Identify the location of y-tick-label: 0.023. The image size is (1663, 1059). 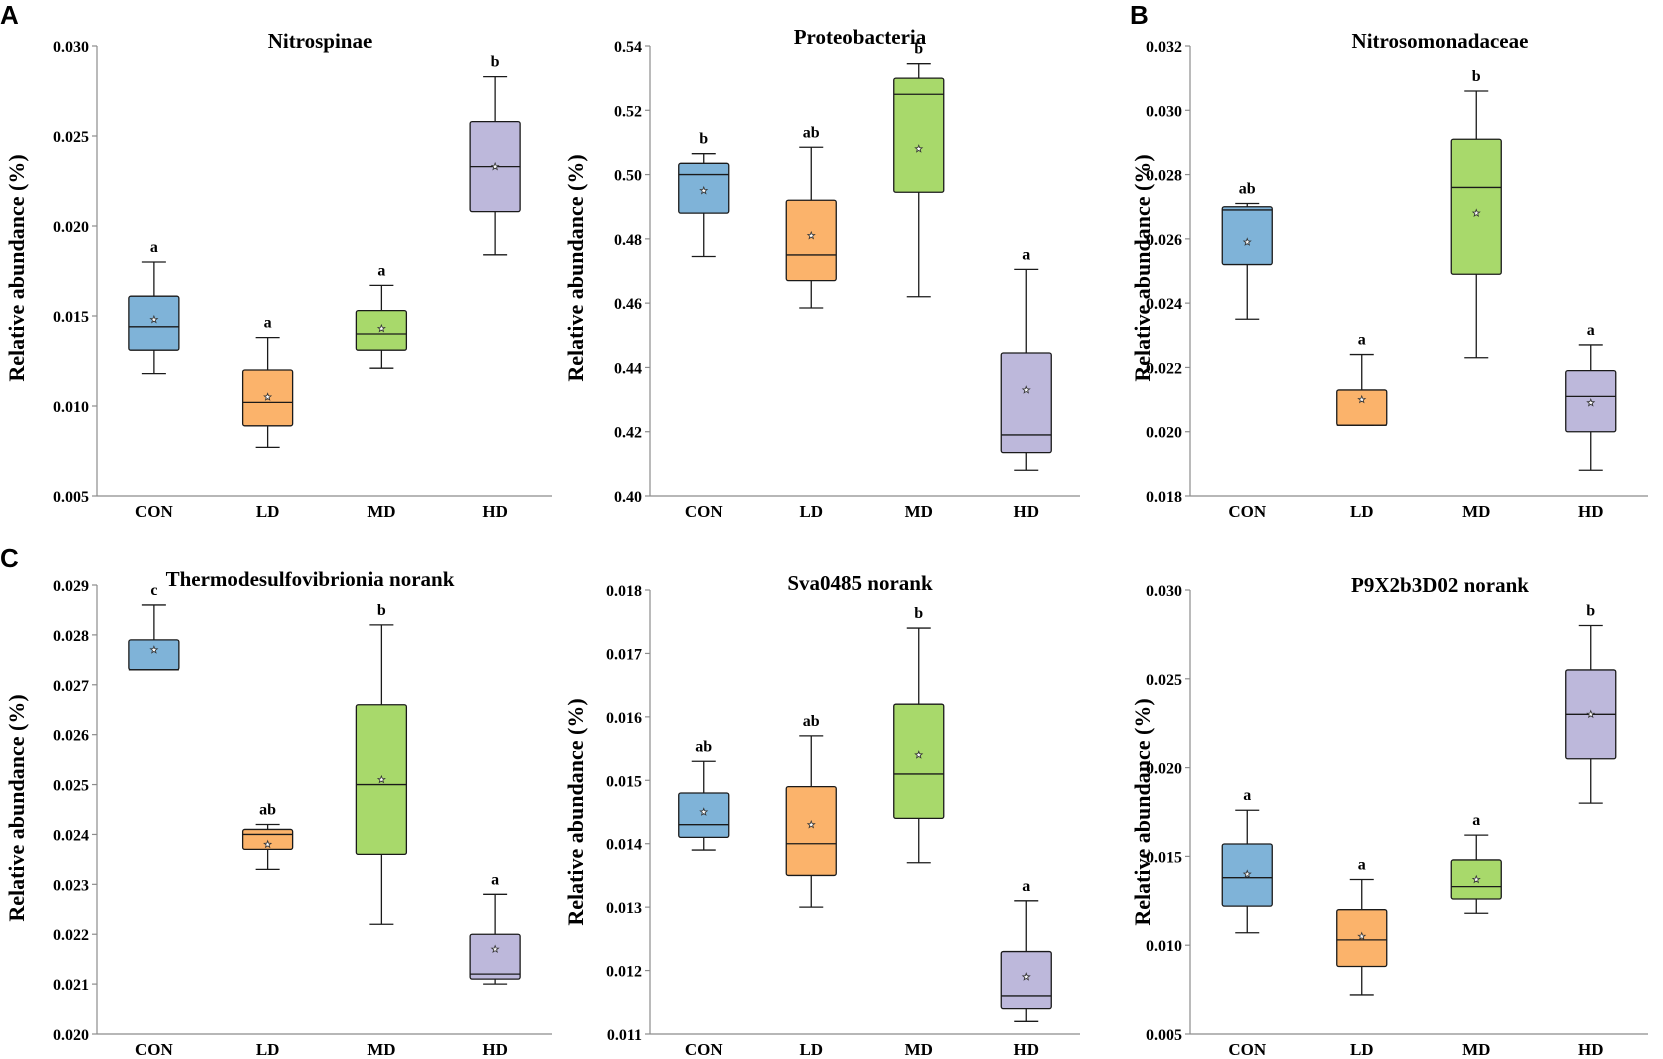
(71, 885).